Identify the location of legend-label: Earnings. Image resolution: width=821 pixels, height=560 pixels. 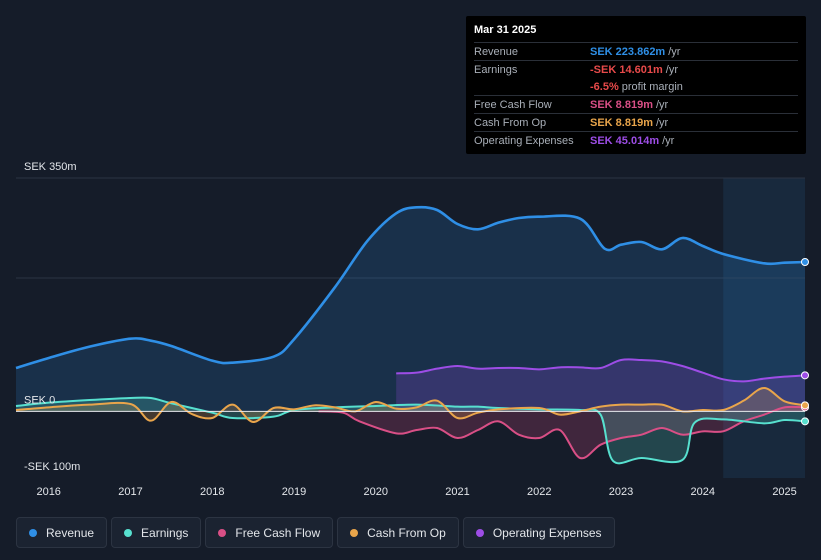
(165, 532).